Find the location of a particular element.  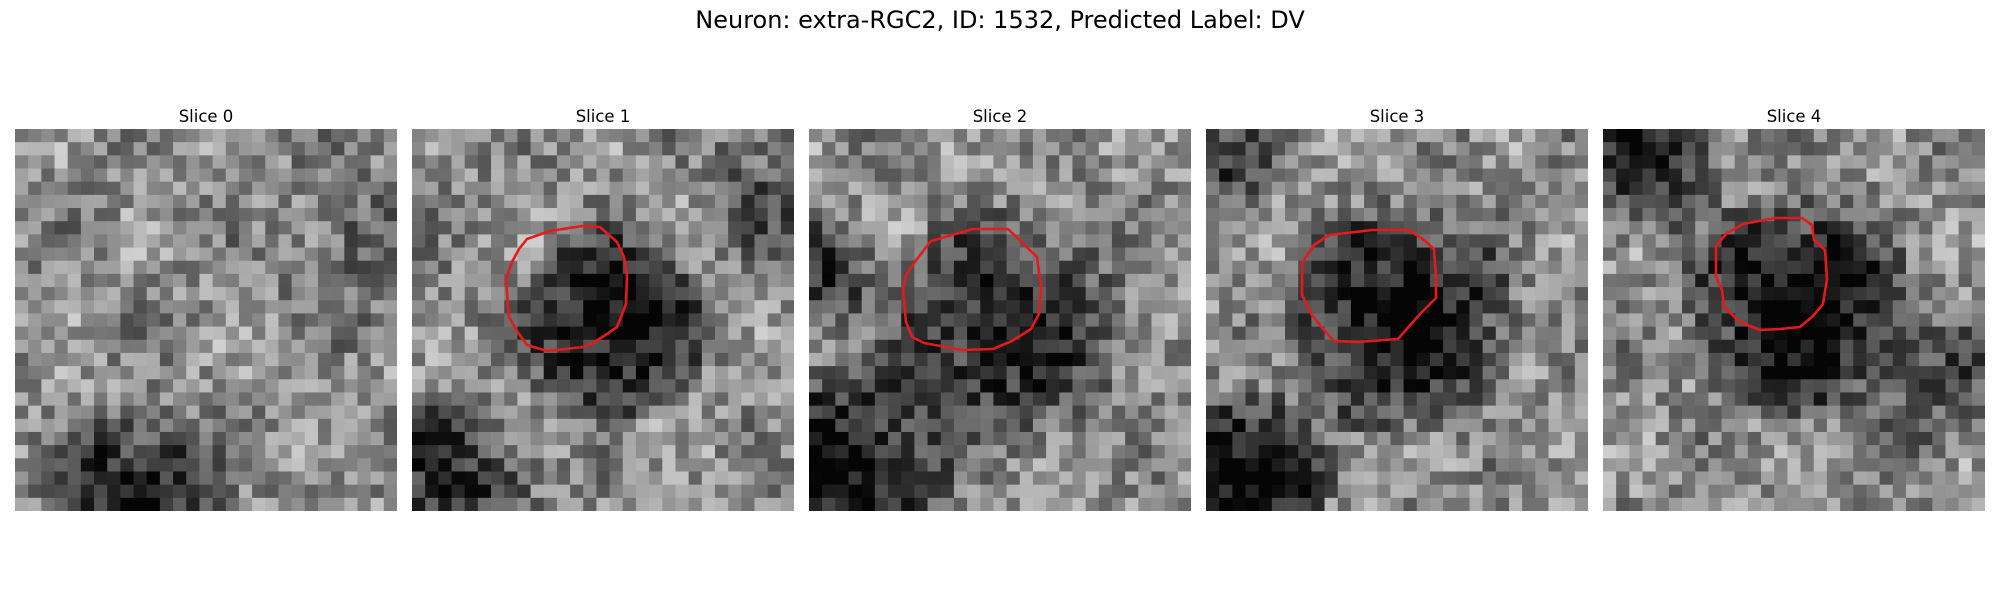

slice-panel-1: Slice 1 is located at coordinates (603, 308).